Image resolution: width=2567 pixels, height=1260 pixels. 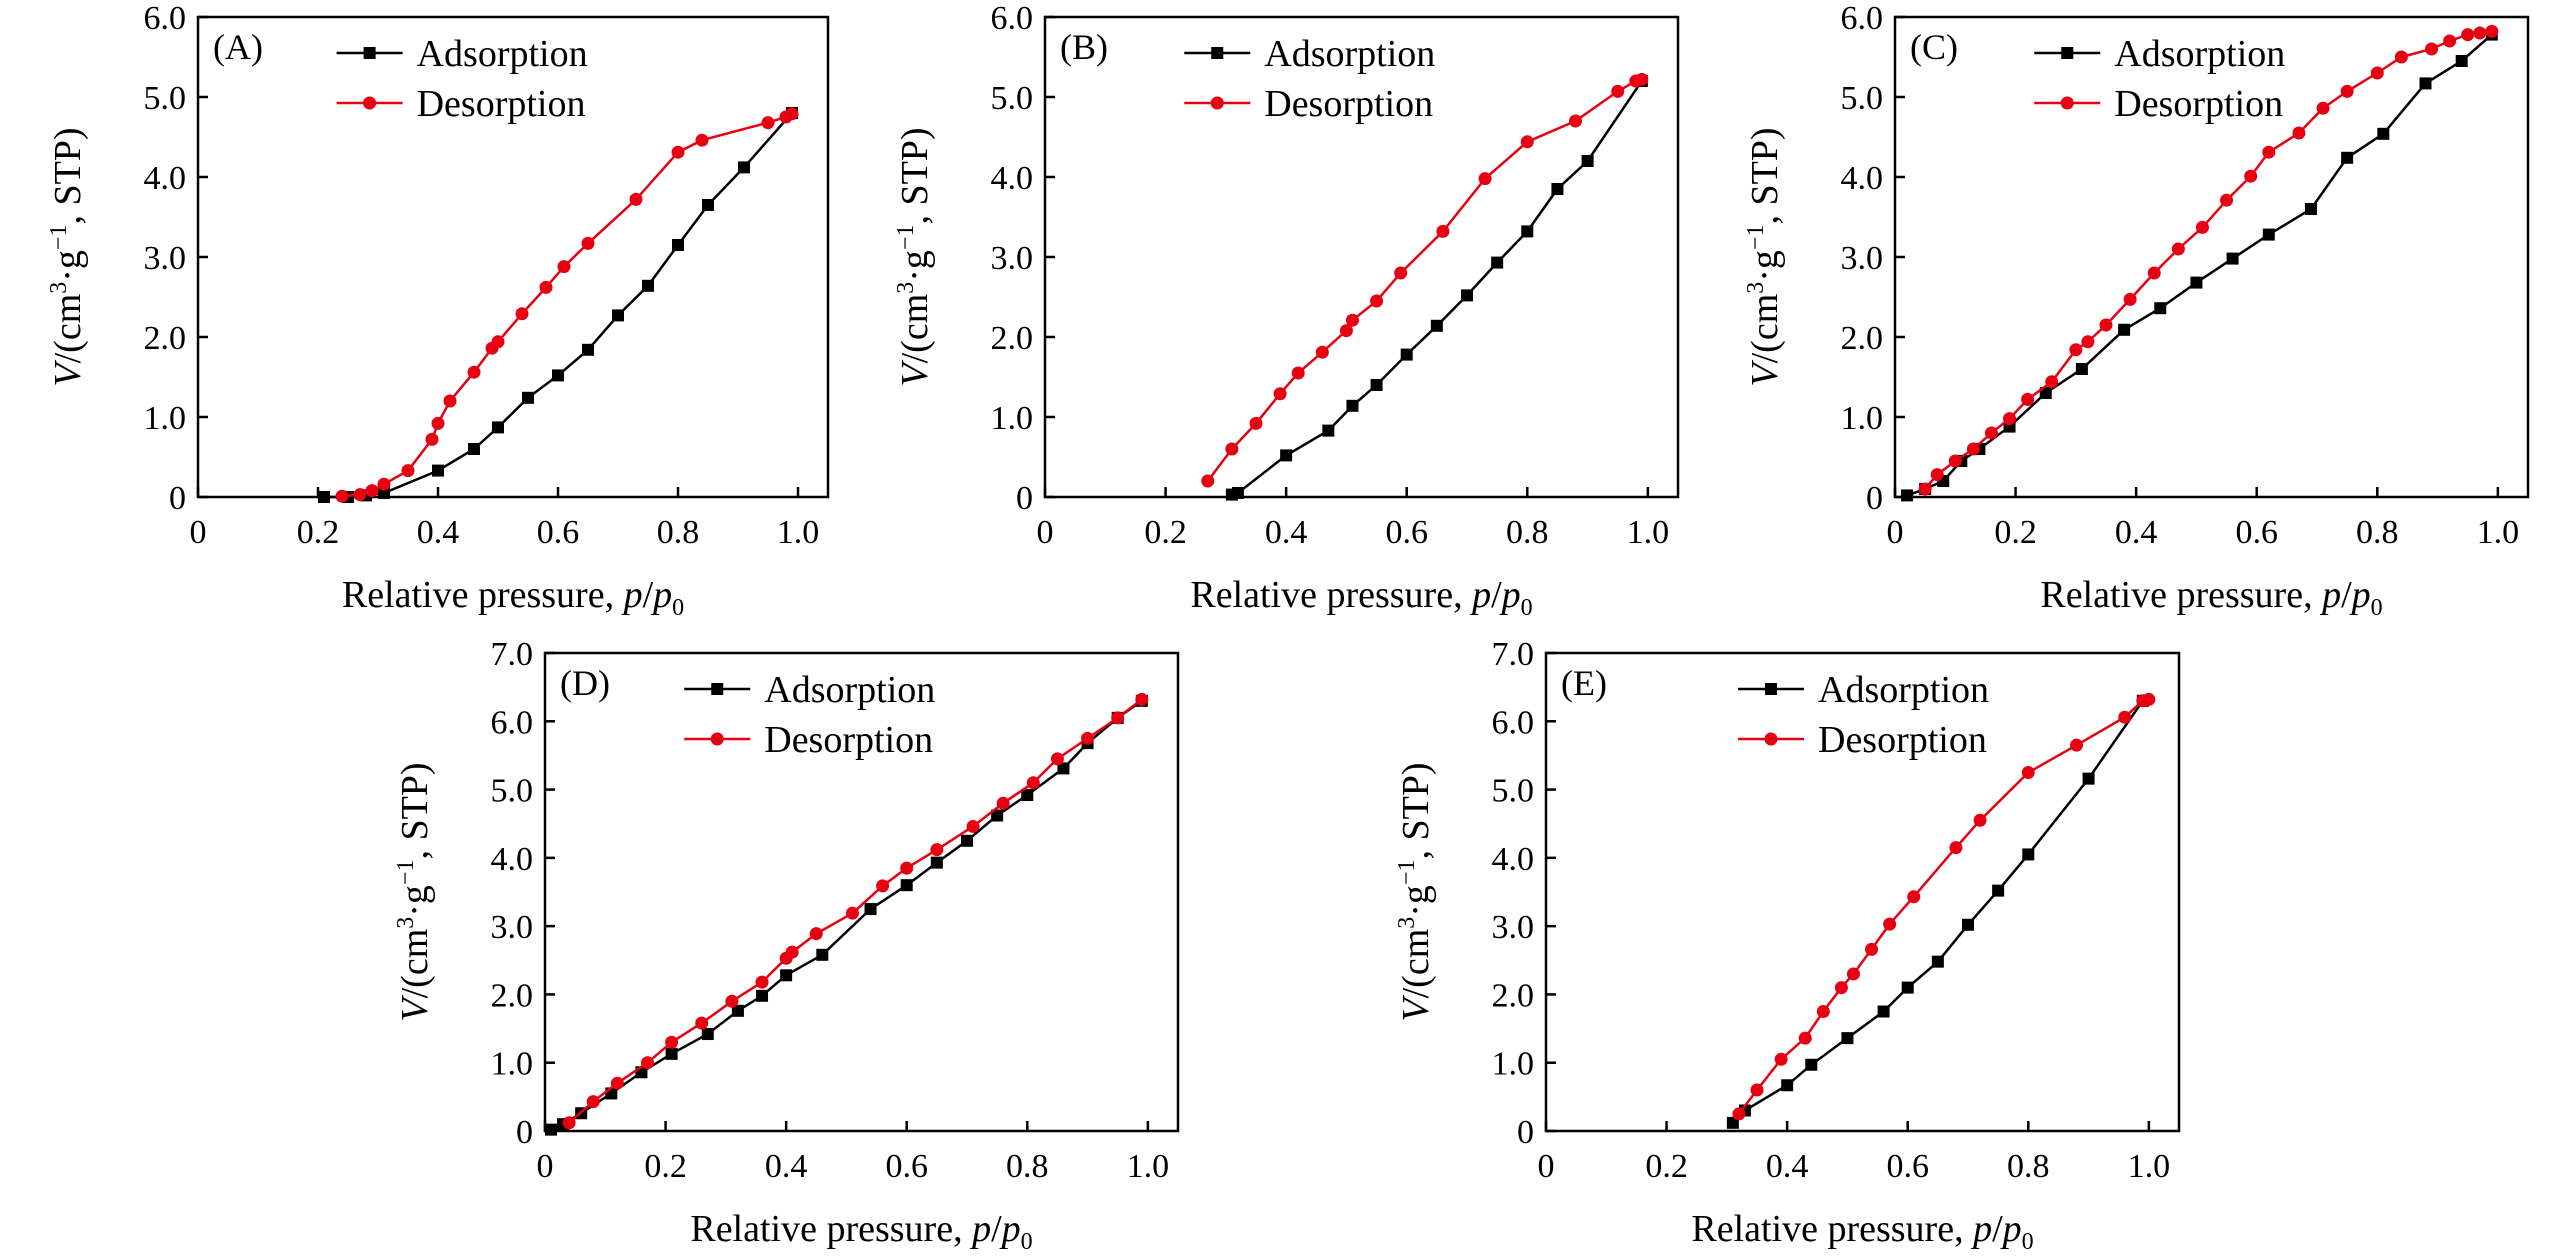 I want to click on y-tick-label: 1.0, so click(x=512, y=1064).